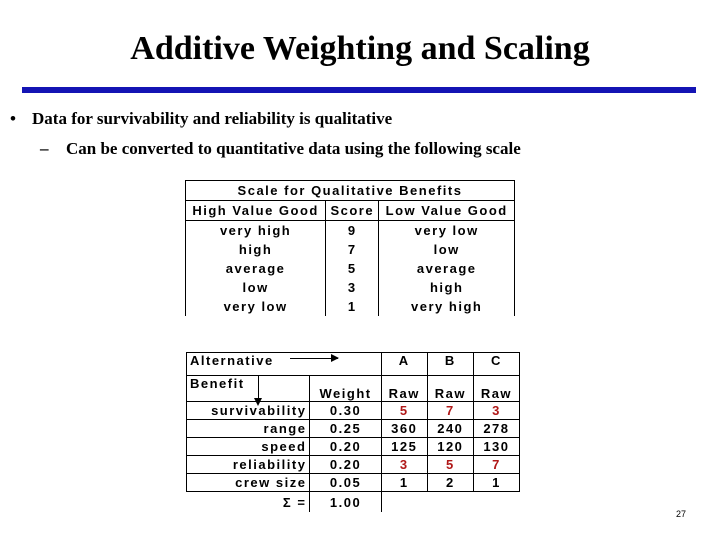 This screenshot has width=720, height=540. Describe the element at coordinates (496, 428) in the screenshot. I see `raw-value: 278` at that location.